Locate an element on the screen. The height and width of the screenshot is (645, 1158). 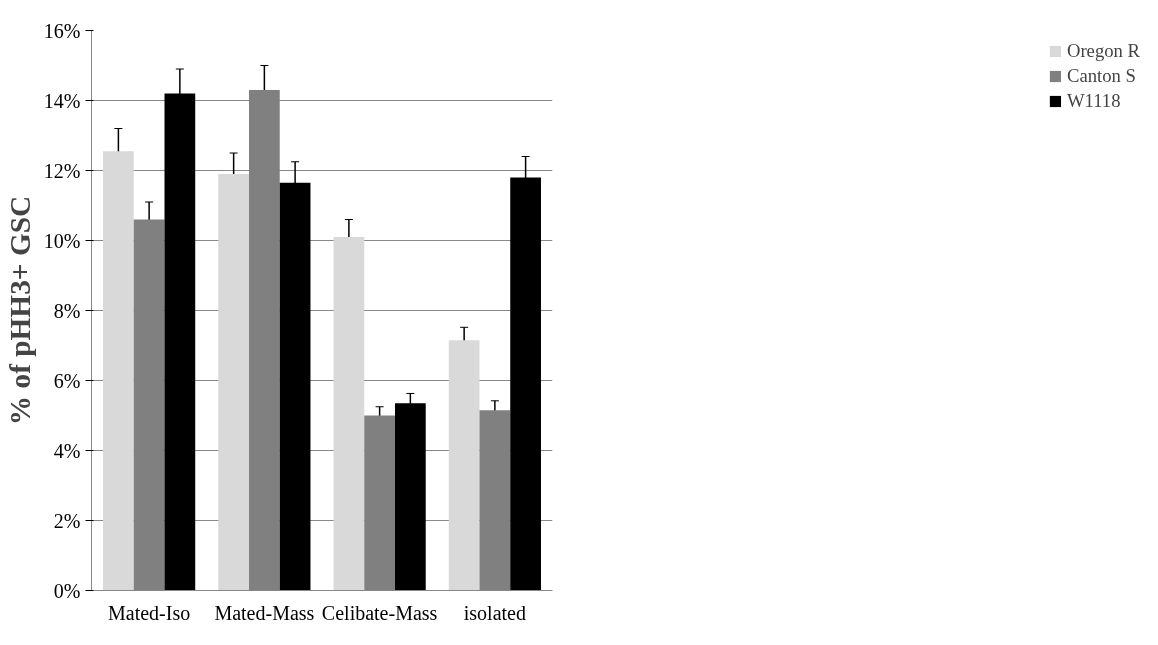
y-axis-title: % of pHH3+ GSC is located at coordinates (19, 310).